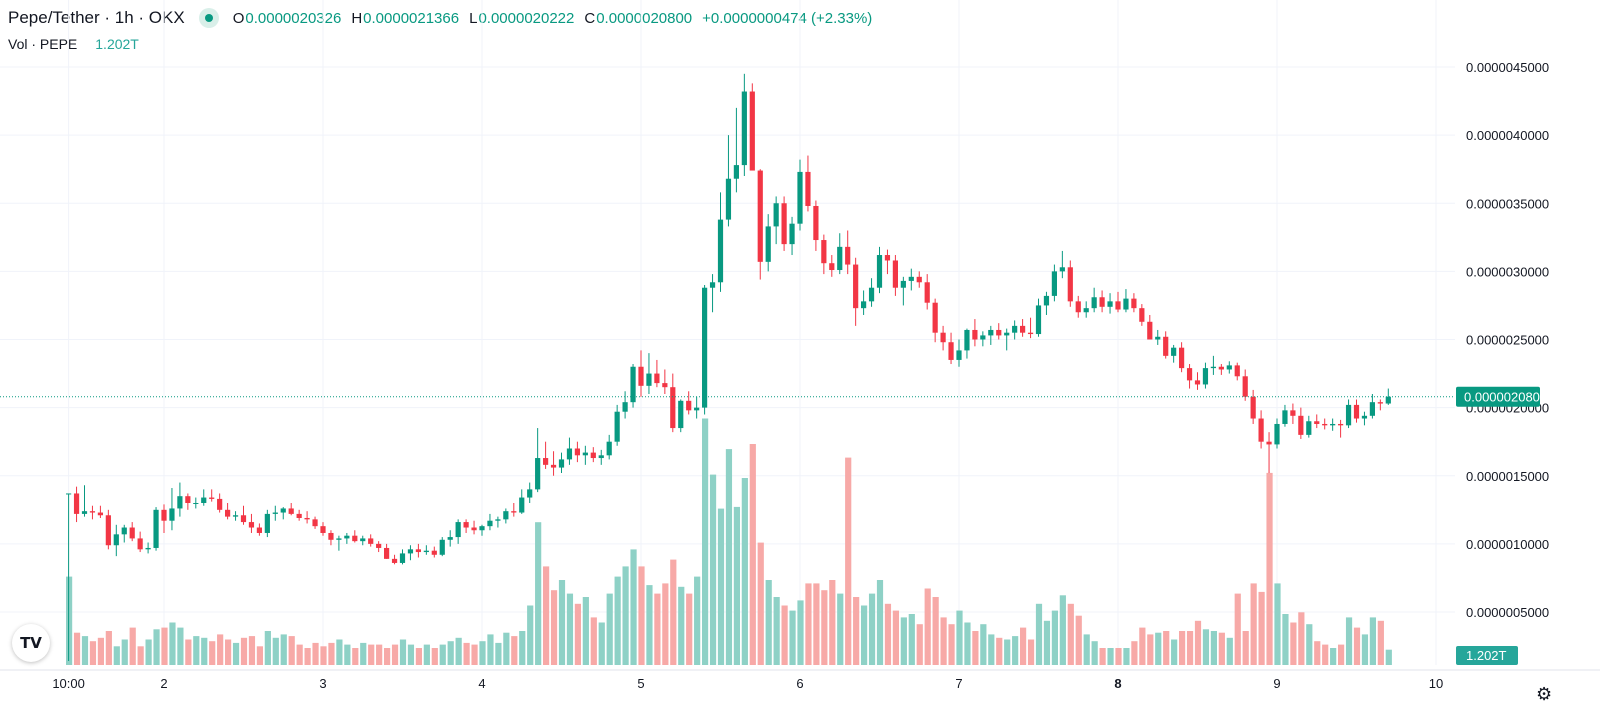  I want to click on tradingview-logo-icon: TV, so click(31, 643).